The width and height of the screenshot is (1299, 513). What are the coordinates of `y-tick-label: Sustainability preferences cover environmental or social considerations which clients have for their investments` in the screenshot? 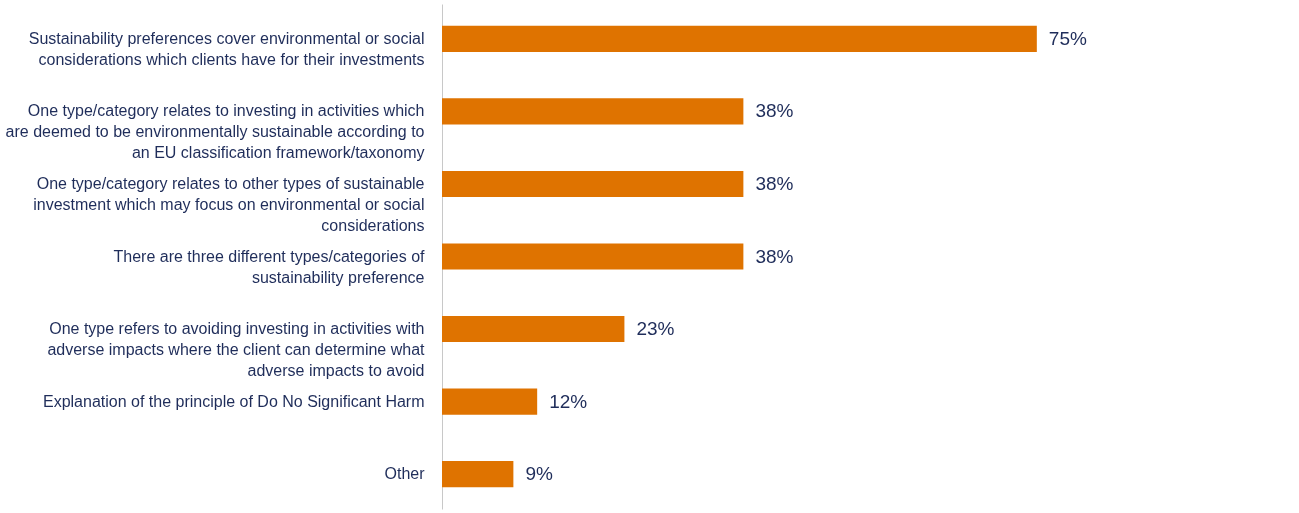 It's located at (226, 48).